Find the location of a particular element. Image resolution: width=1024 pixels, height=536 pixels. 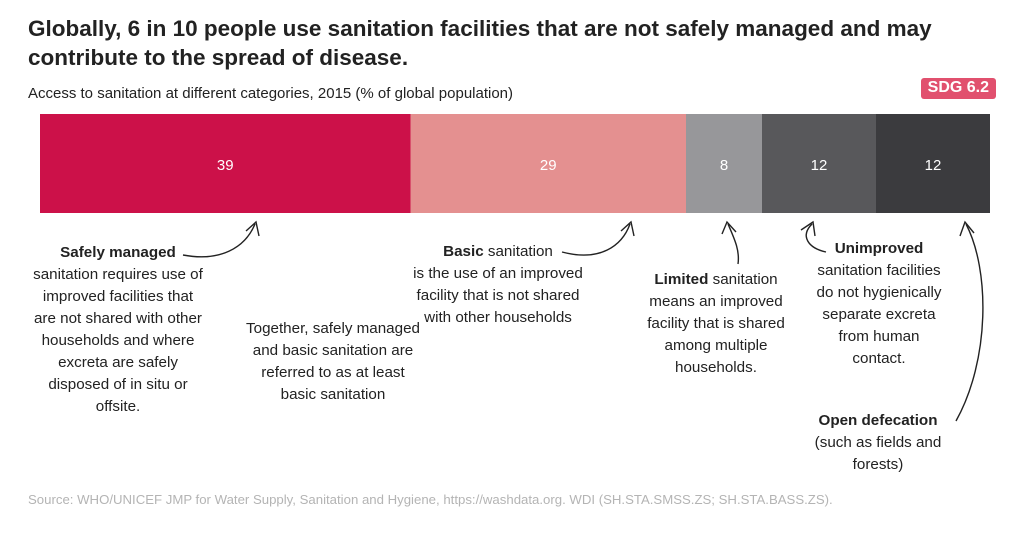

note-basic-rest: sanitation is located at coordinates (518, 251).